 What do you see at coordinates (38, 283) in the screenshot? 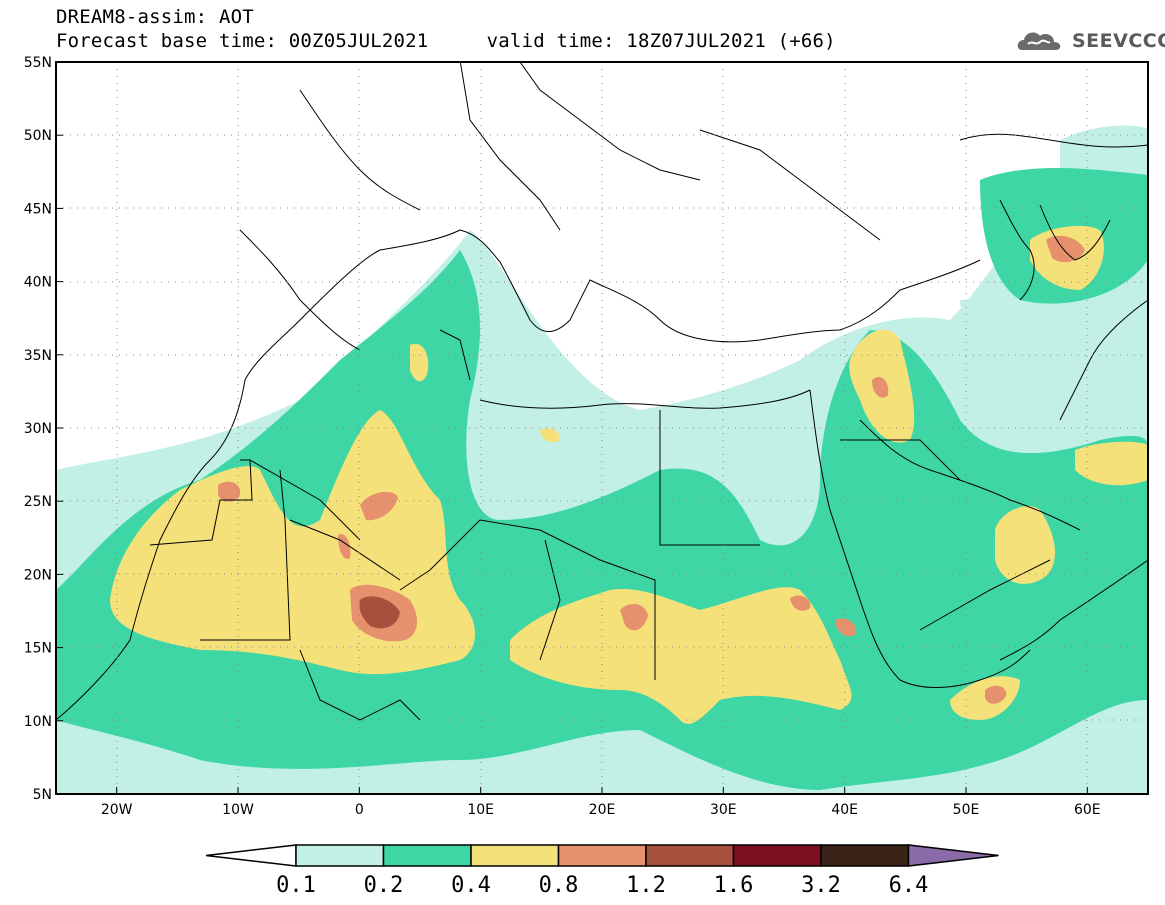
I see `lat-tick-label: 40N` at bounding box center [38, 283].